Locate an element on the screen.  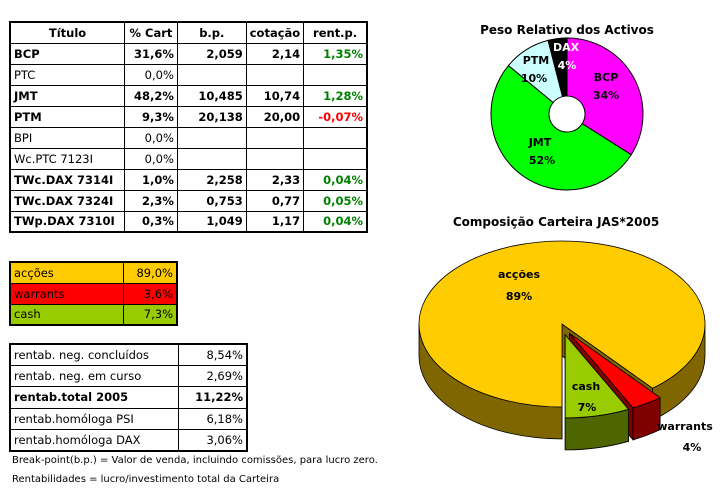
cell-titulo: PTC is located at coordinates (67, 74).